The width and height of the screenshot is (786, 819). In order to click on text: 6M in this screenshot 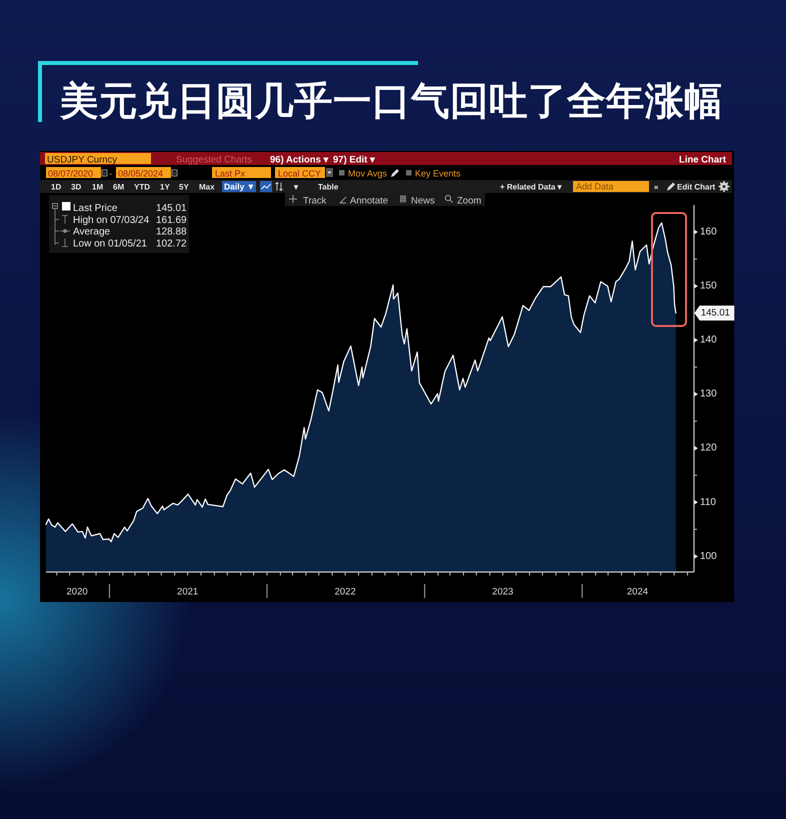, I will do `click(118, 187)`.